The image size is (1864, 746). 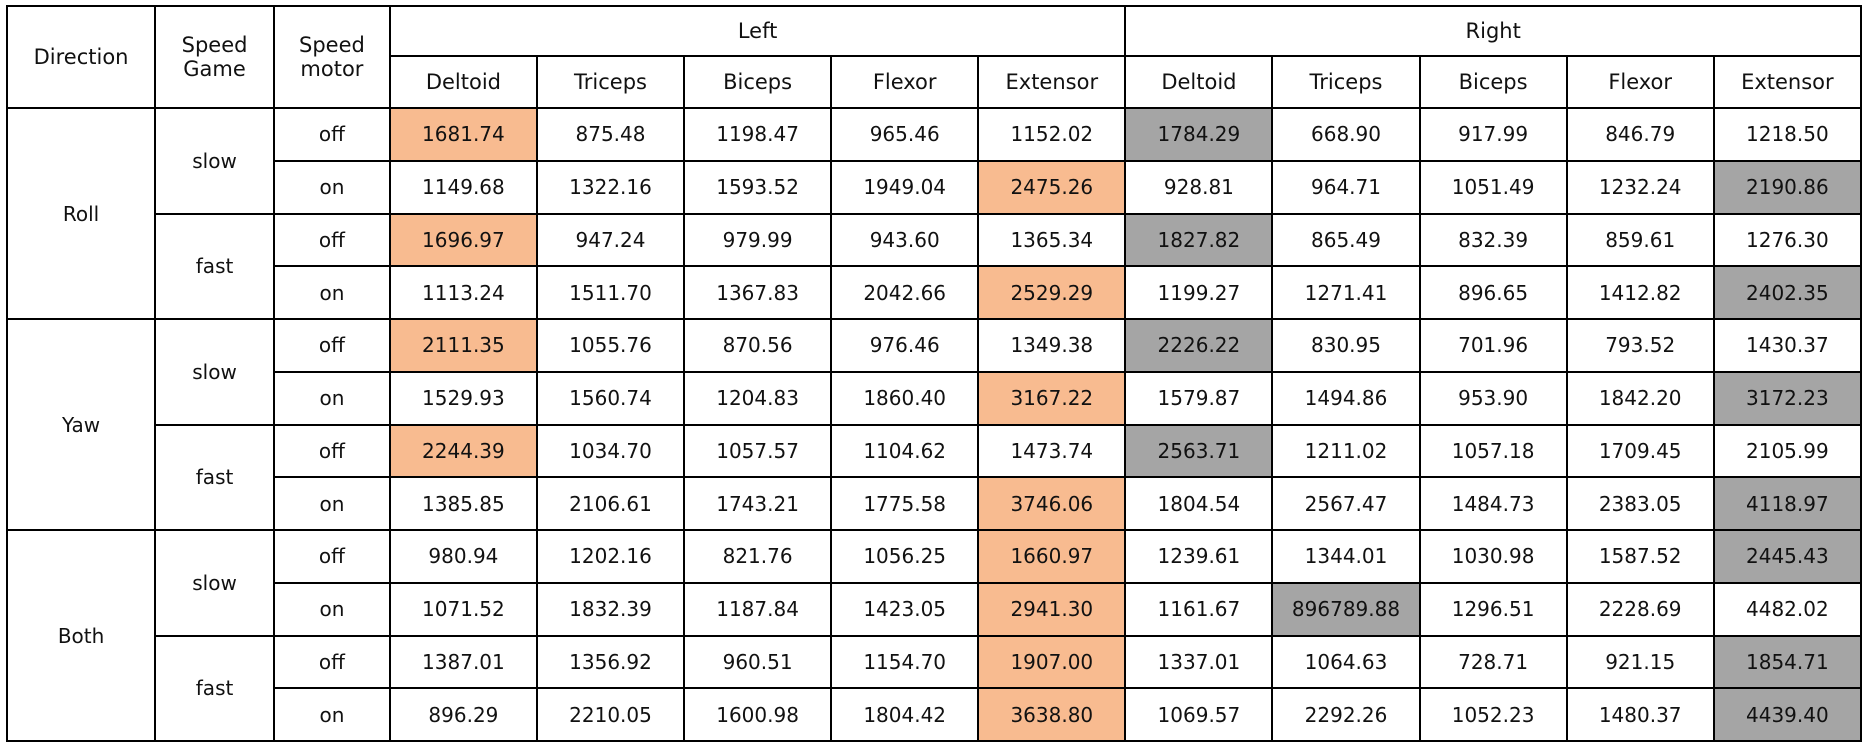 What do you see at coordinates (81, 424) in the screenshot?
I see `direction-cell: Yaw` at bounding box center [81, 424].